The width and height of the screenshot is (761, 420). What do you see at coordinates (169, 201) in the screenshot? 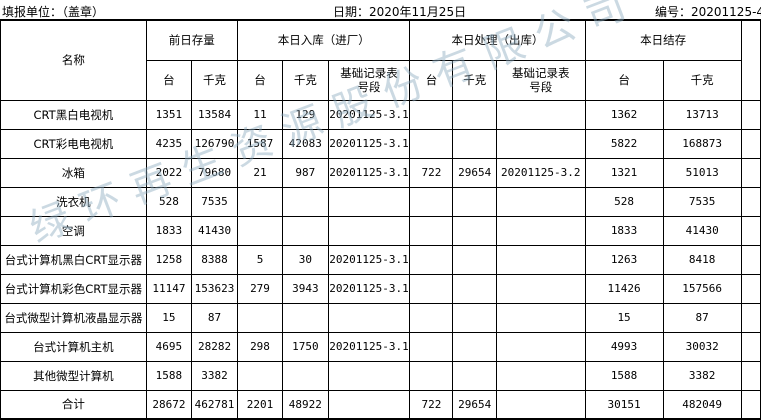
I see `cell-prev-units: 528` at bounding box center [169, 201].